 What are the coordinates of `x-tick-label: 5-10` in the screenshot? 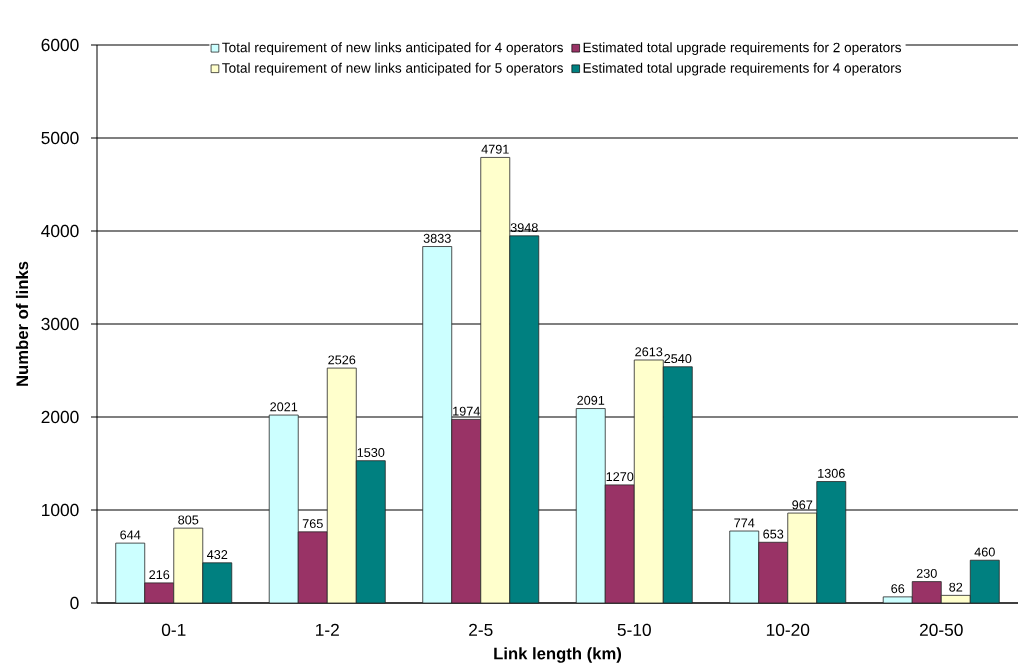 It's located at (634, 629).